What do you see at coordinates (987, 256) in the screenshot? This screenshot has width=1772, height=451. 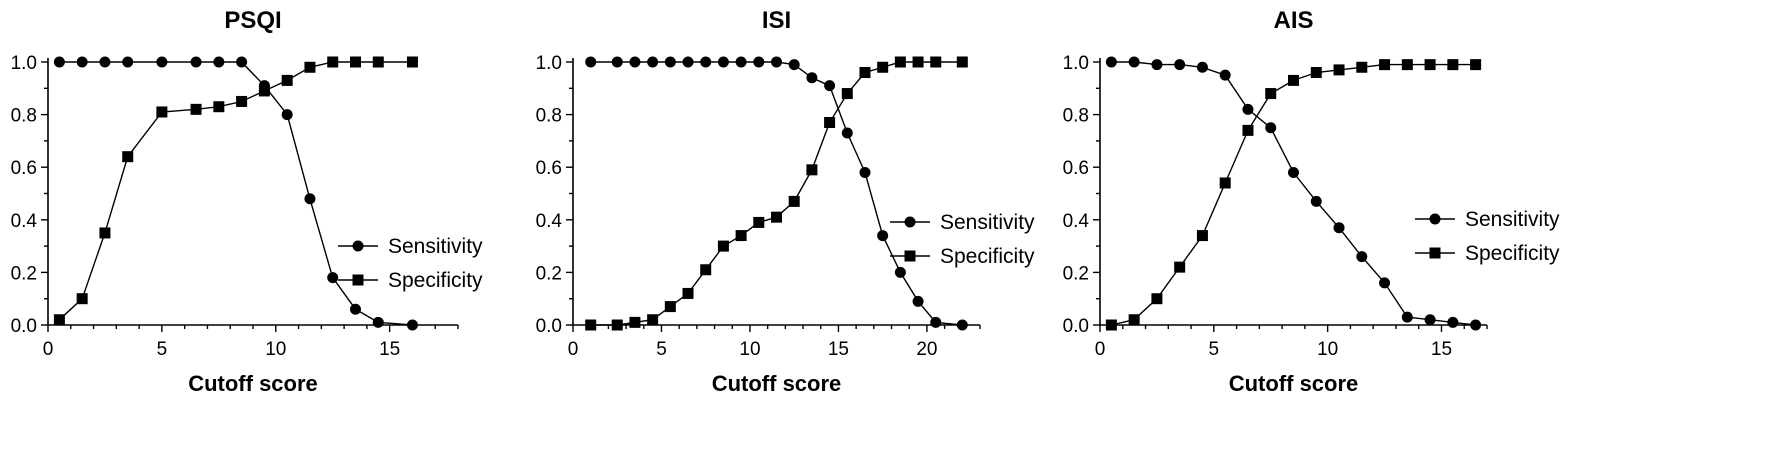 I see `legend-label: Specificity` at bounding box center [987, 256].